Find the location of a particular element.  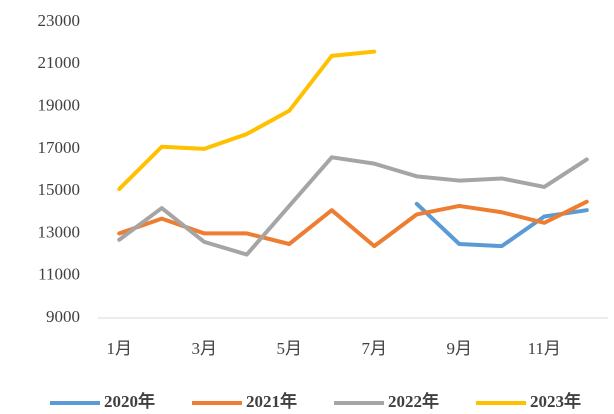

legend-label: 2023年 is located at coordinates (555, 401).